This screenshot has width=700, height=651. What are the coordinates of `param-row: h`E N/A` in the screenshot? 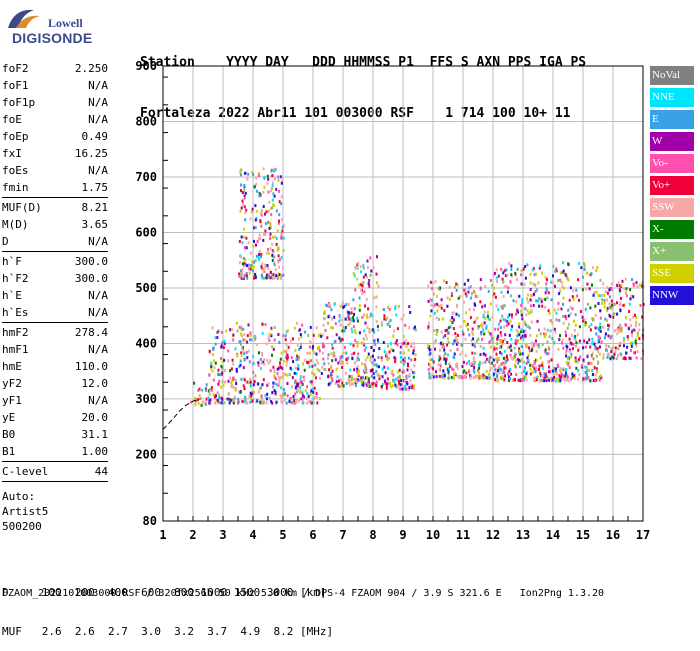 It's located at (55, 295).